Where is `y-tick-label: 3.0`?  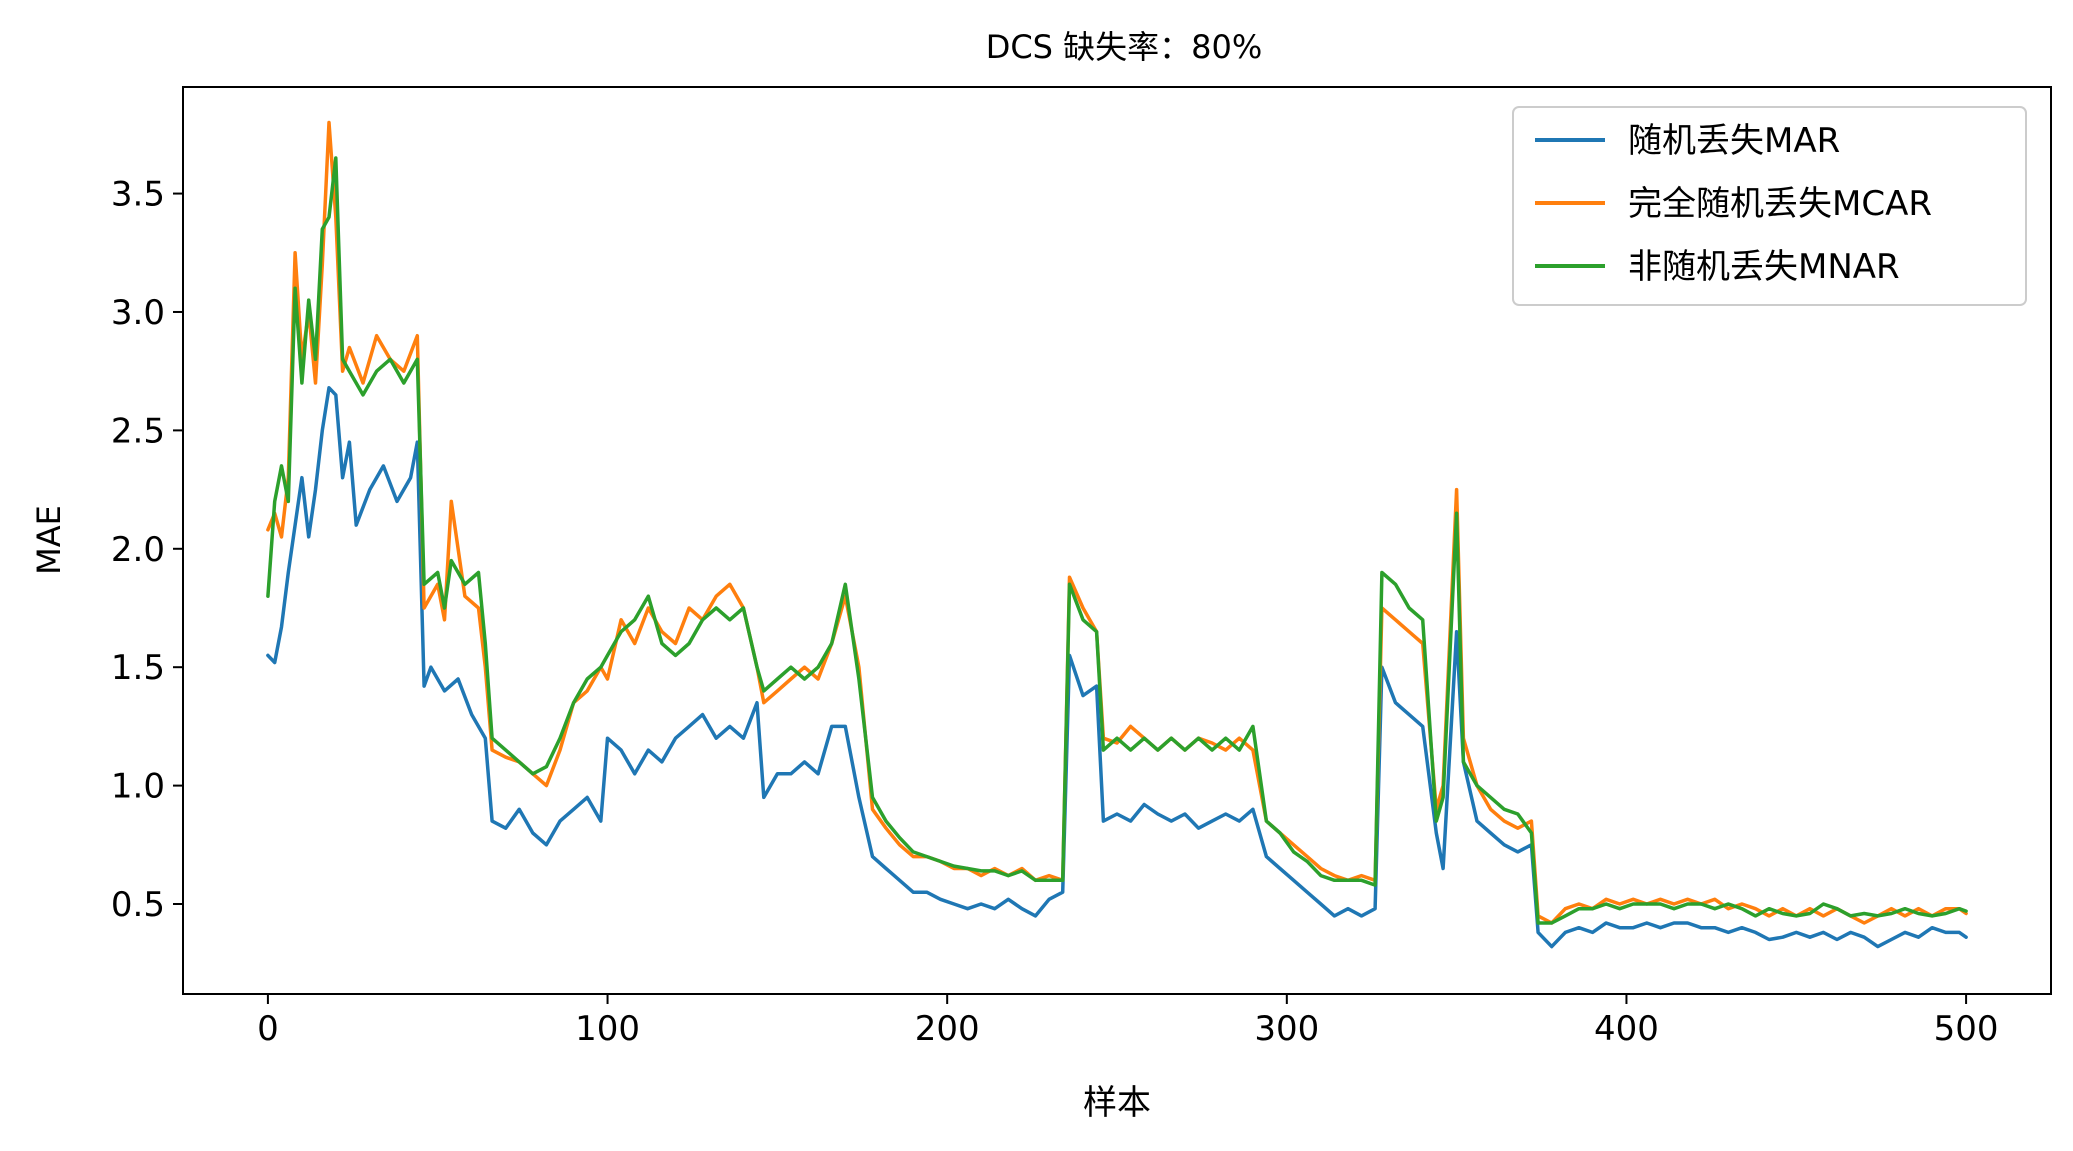 y-tick-label: 3.0 is located at coordinates (138, 313).